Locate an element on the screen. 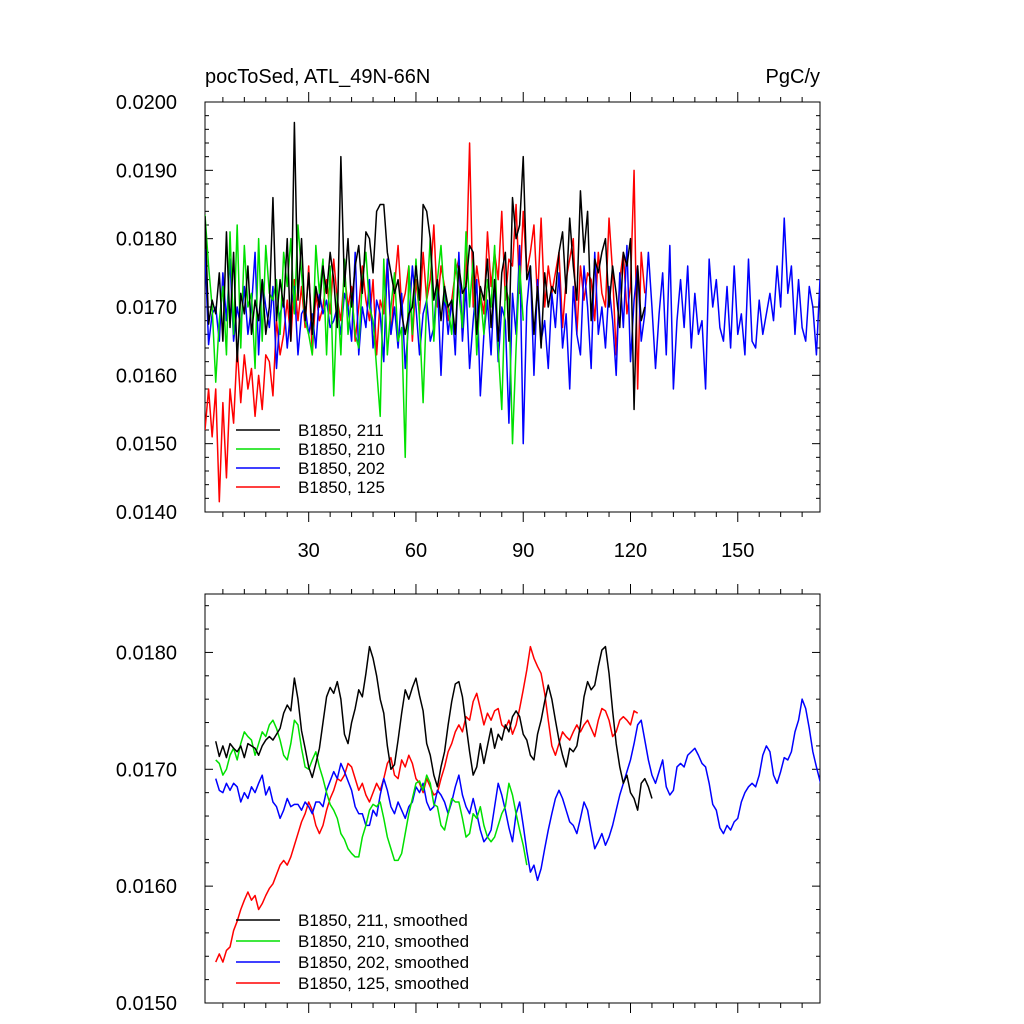 The height and width of the screenshot is (1024, 1024). bottom-legend-label: B1850, 211, smoothed is located at coordinates (383, 920).